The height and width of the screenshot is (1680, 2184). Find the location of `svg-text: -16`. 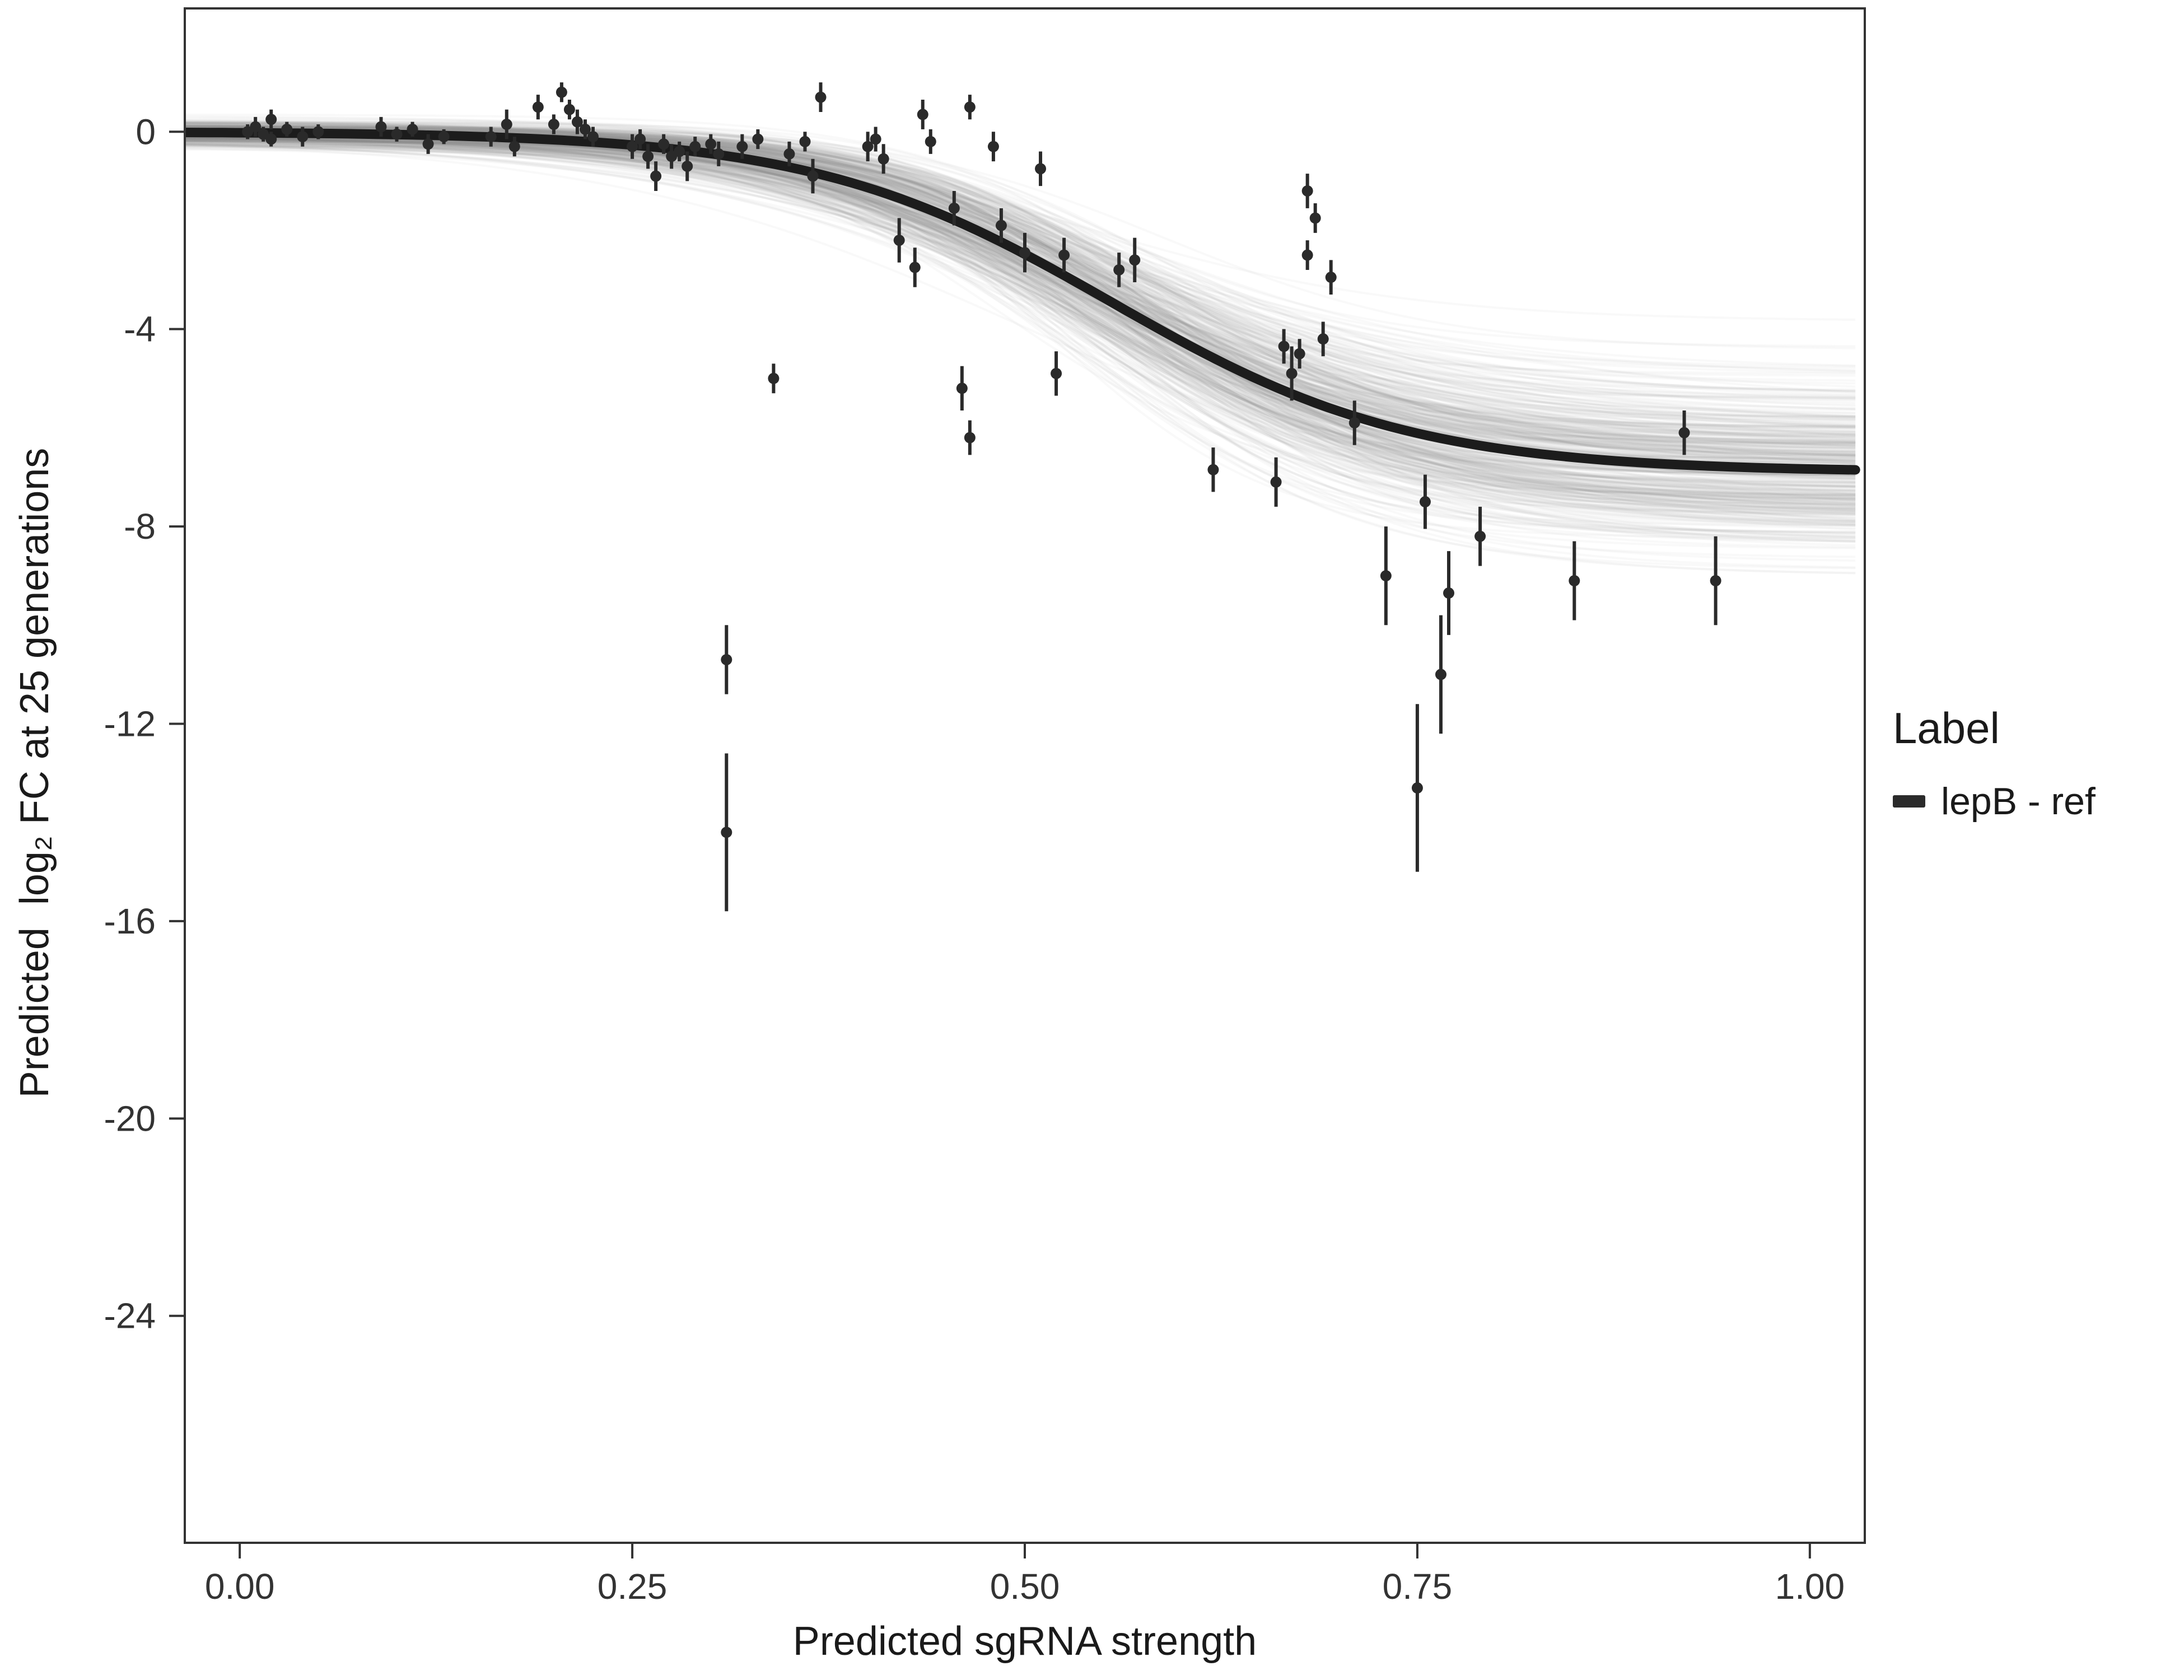

svg-text: -16 is located at coordinates (130, 921).